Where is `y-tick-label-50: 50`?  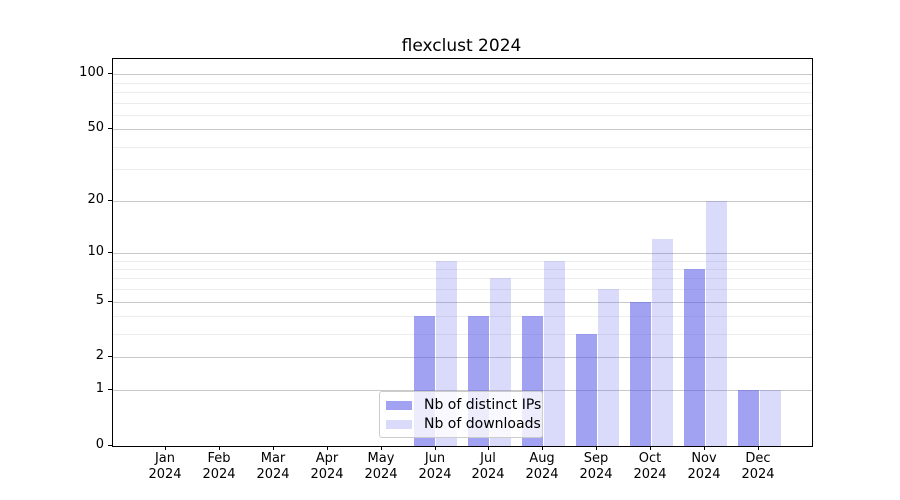
y-tick-label-50: 50 is located at coordinates (95, 127).